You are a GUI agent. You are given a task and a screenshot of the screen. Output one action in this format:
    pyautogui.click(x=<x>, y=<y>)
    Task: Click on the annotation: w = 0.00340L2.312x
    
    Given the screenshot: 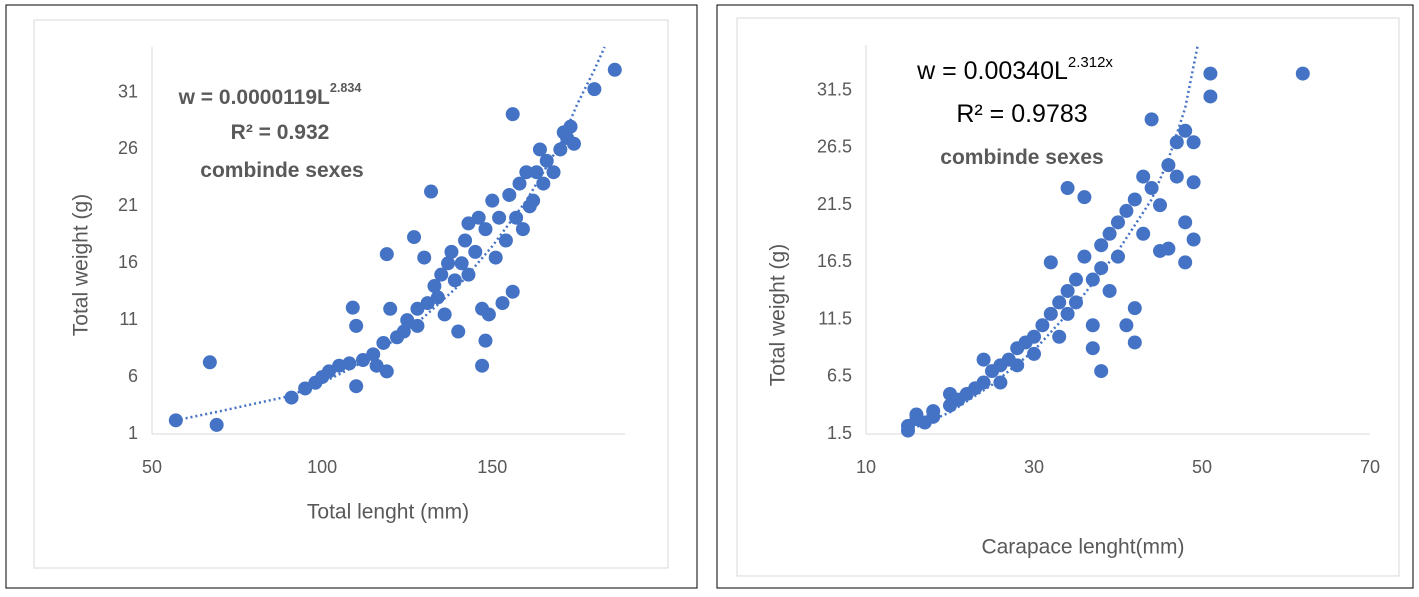 What is the action you would take?
    pyautogui.click(x=1014, y=69)
    